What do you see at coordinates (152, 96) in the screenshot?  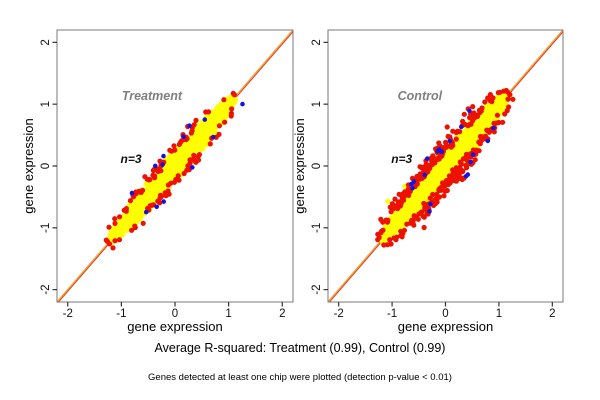 I see `treatment-title: Treatment` at bounding box center [152, 96].